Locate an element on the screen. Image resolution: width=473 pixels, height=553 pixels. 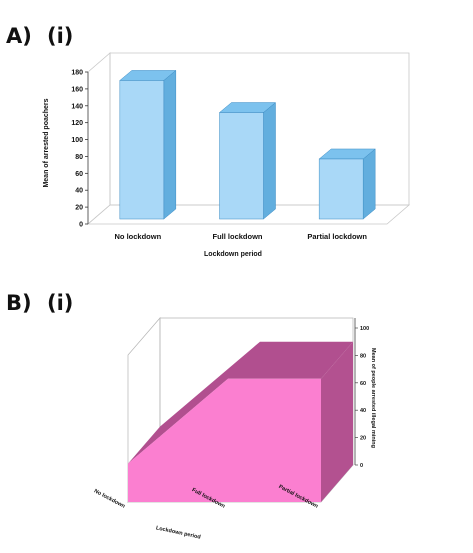
chart-a-x-tick-label: No lockdown is located at coordinates (137, 236).